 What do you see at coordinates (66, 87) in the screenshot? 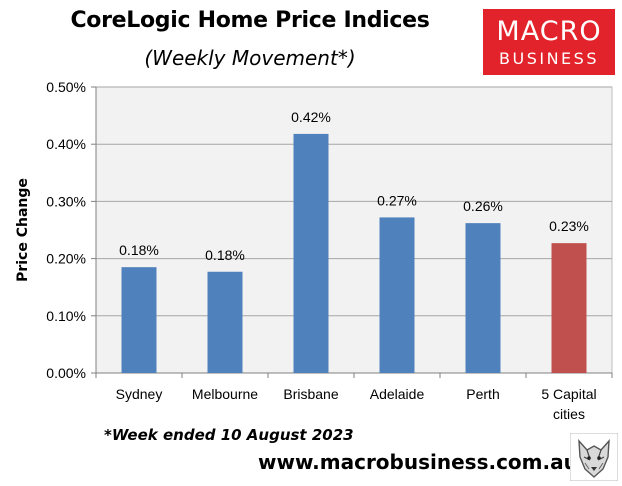
I see `y-tick-label: 0.50%` at bounding box center [66, 87].